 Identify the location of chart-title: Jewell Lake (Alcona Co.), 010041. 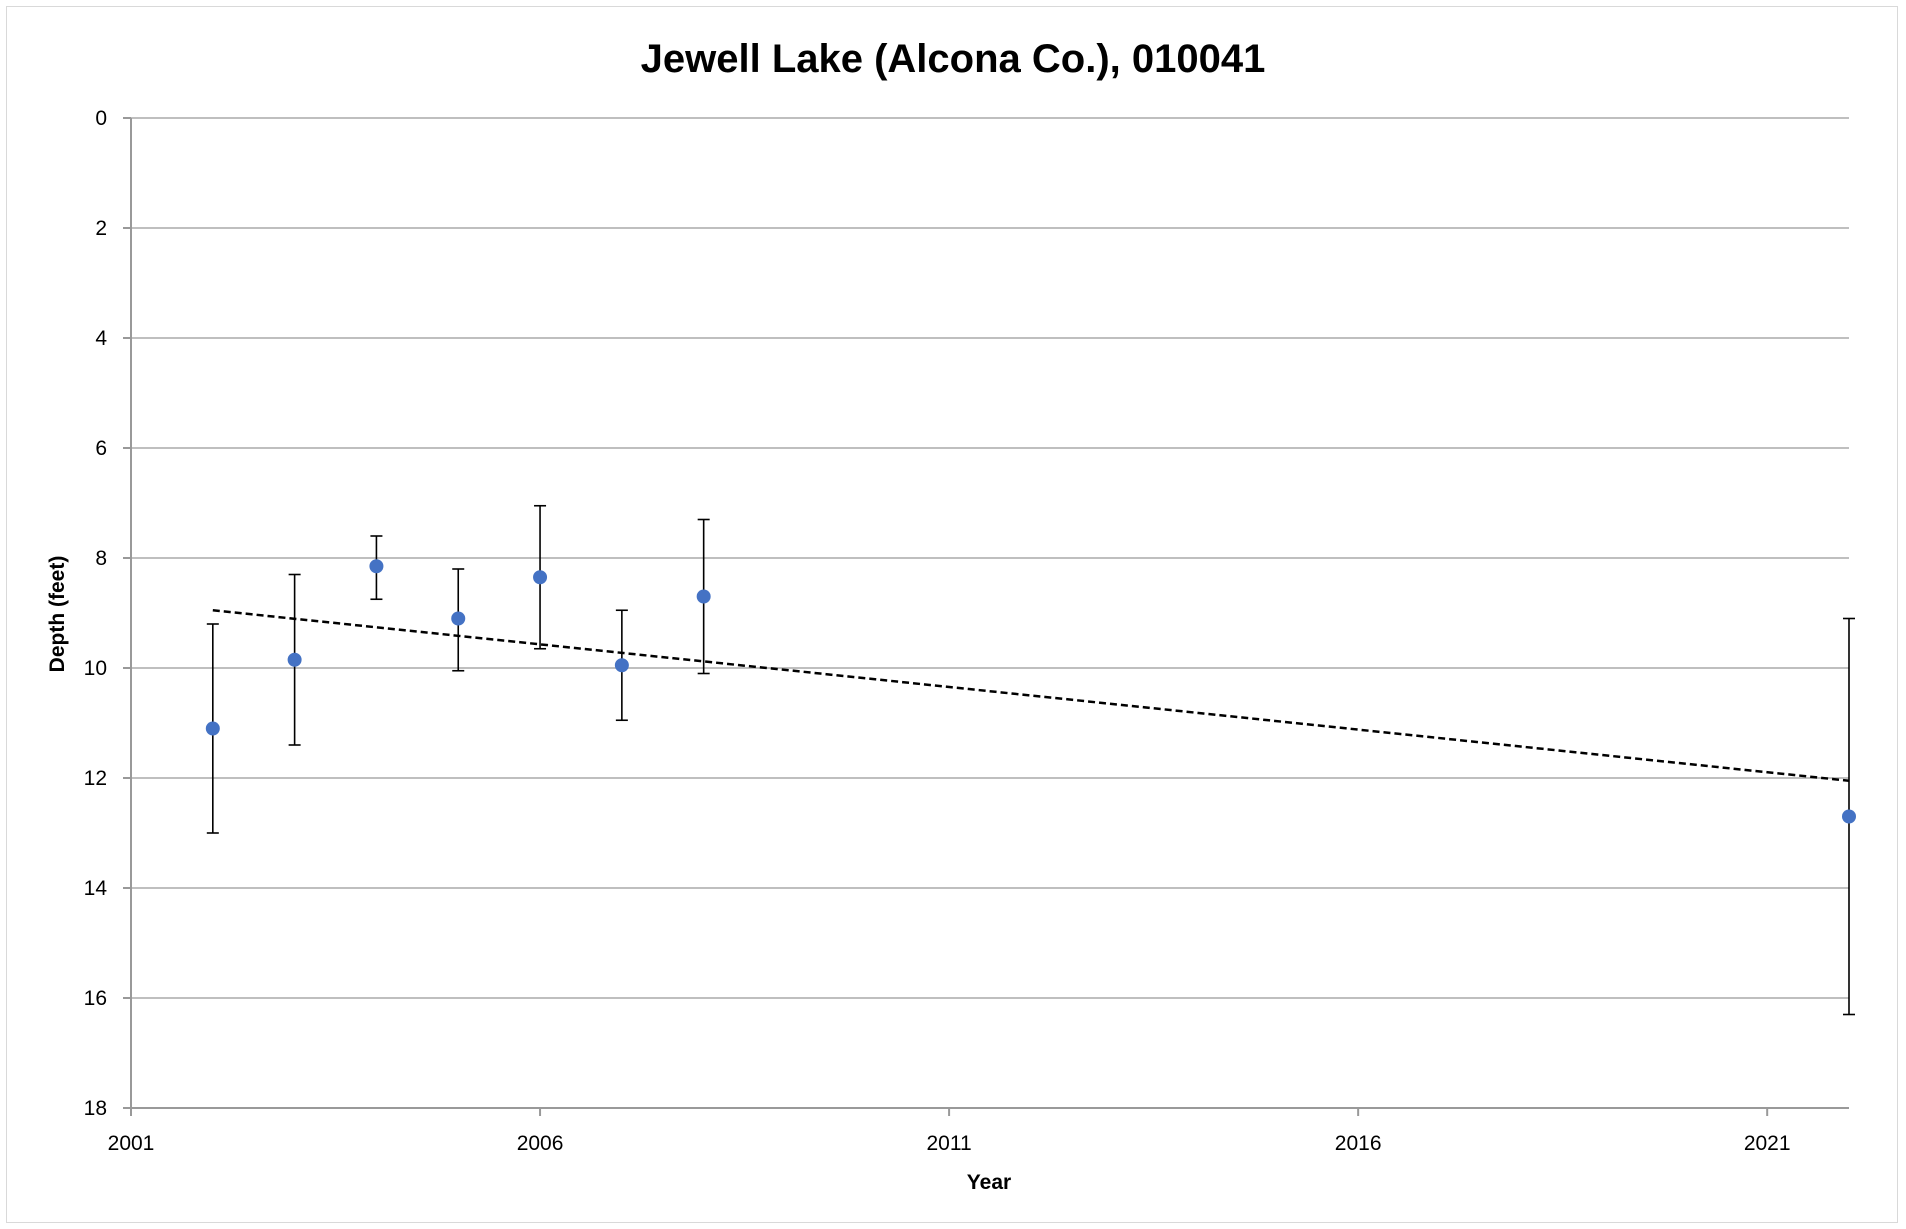
(953, 59).